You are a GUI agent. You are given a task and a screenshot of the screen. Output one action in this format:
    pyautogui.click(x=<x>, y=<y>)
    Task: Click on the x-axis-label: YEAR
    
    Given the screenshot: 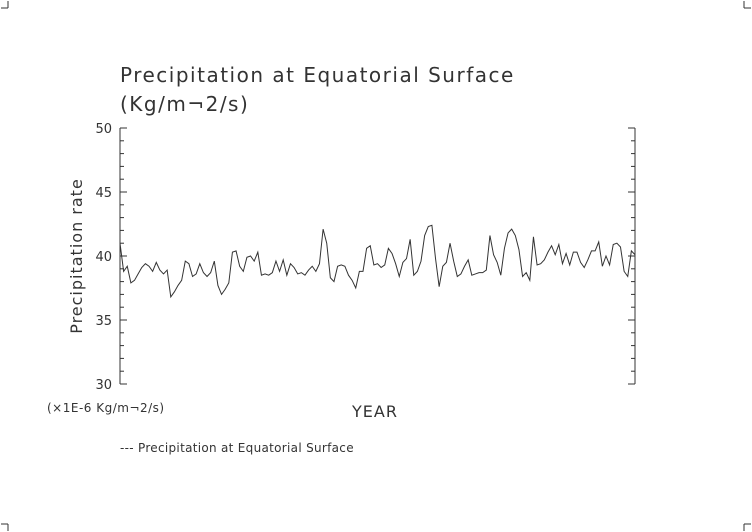 What is the action you would take?
    pyautogui.click(x=374, y=411)
    